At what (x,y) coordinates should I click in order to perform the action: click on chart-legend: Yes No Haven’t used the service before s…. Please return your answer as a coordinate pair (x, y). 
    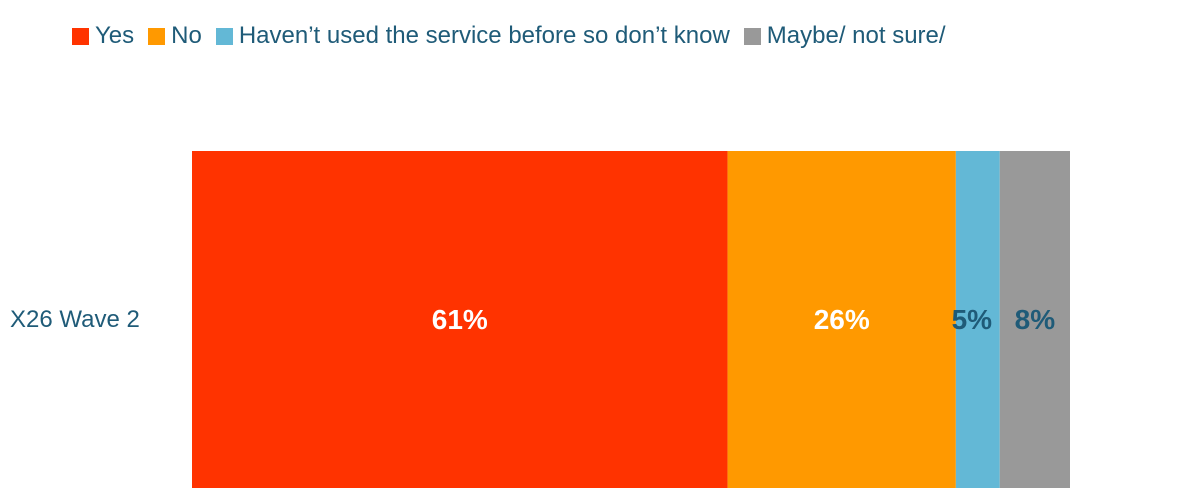
    Looking at the image, I should click on (509, 36).